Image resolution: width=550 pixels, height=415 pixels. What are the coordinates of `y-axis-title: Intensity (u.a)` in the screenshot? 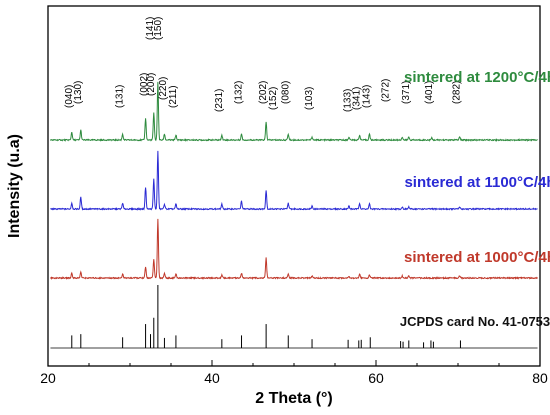 It's located at (14, 186).